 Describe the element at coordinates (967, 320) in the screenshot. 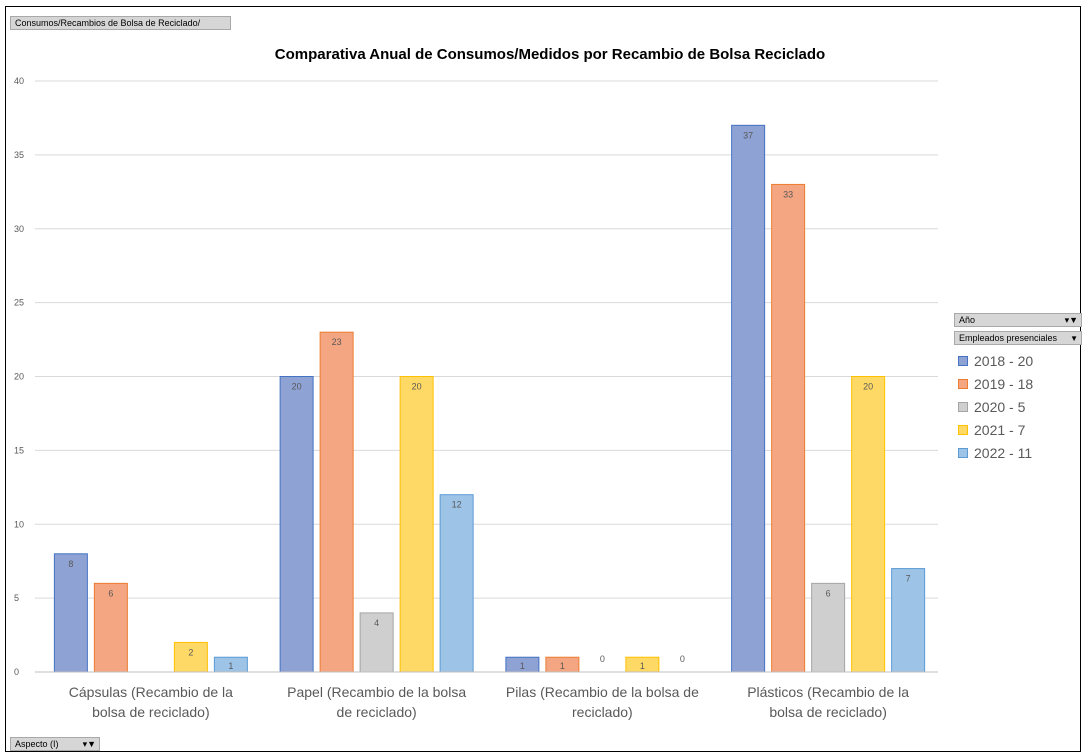

I see `year-field-label: Año` at that location.